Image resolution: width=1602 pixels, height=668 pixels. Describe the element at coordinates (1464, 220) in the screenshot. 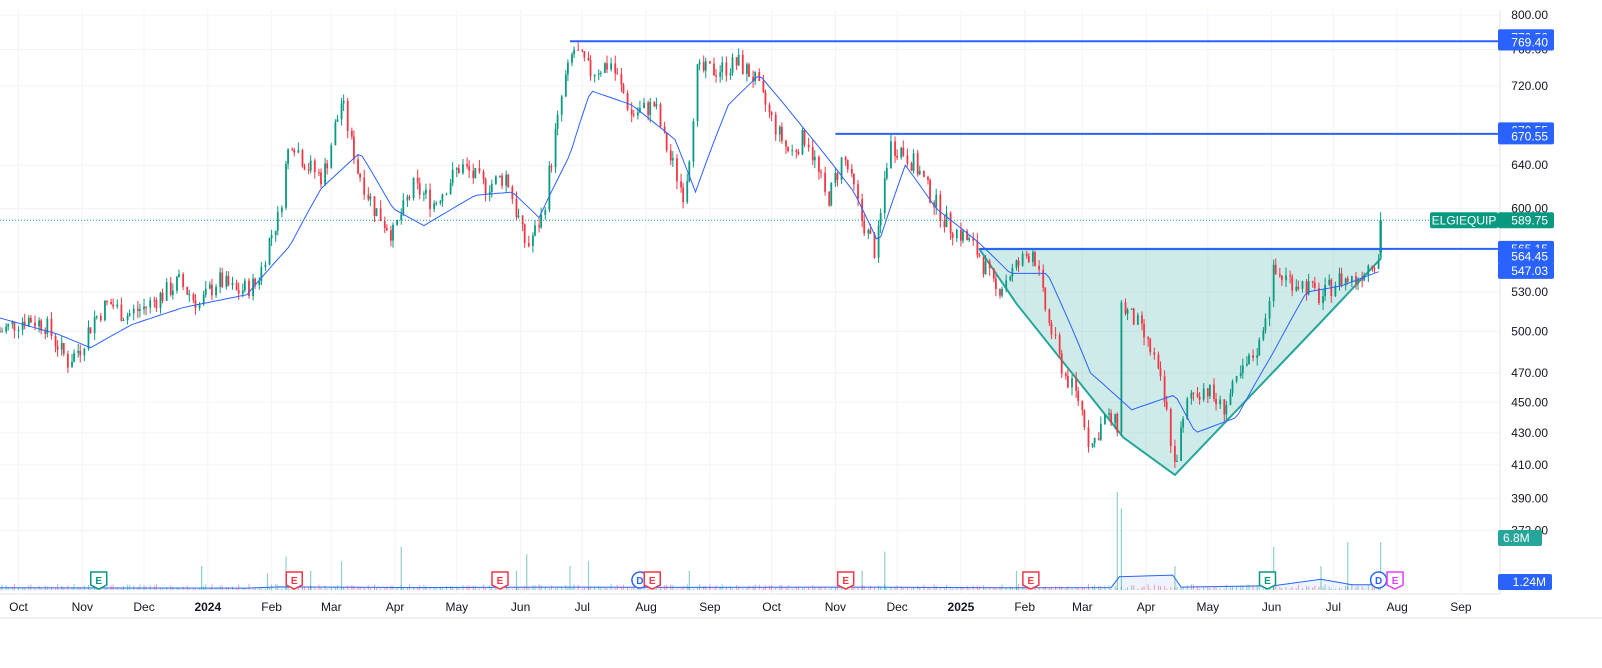

I see `symbol-label: ELGIEQUIP` at that location.